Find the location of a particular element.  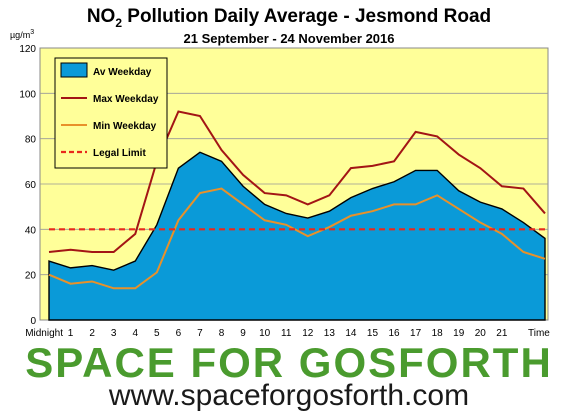

x-tick-6: 6 is located at coordinates (179, 333).